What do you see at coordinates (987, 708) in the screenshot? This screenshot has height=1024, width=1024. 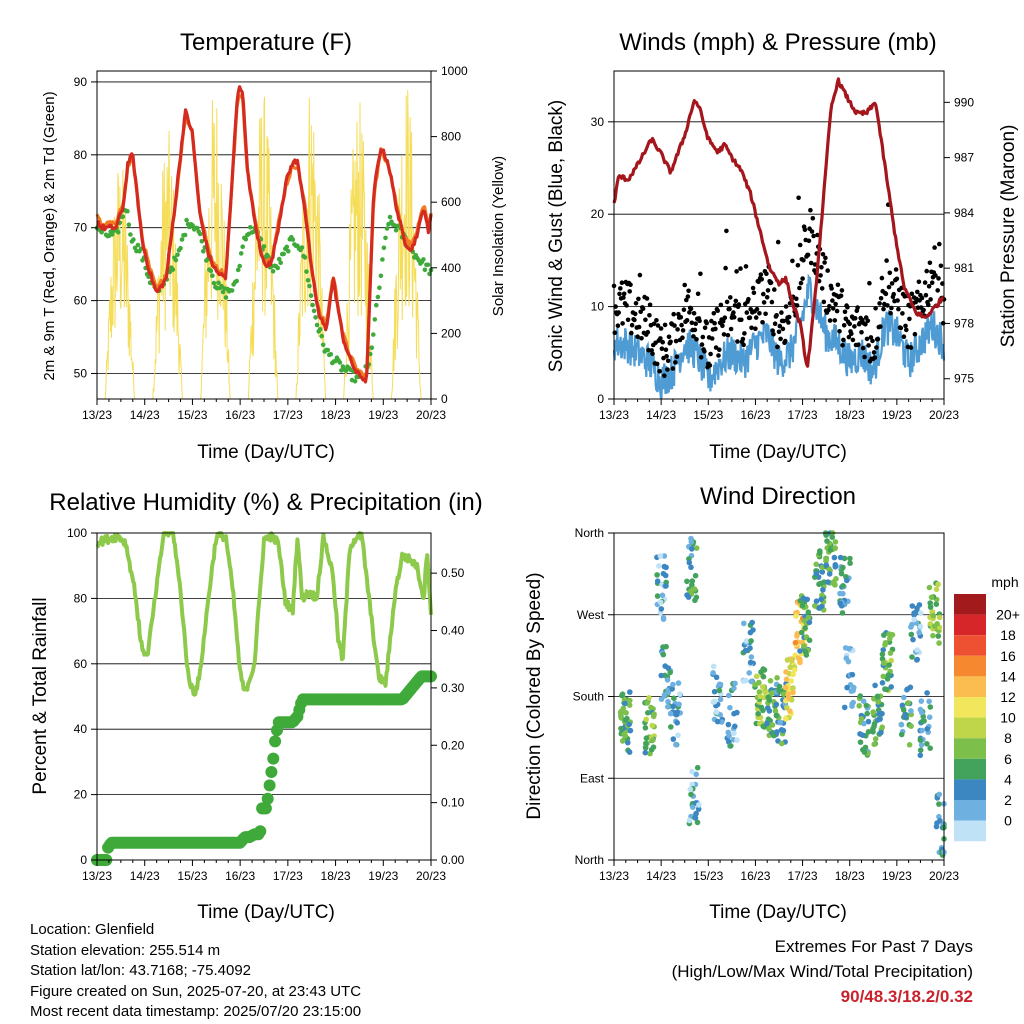 I see `speed-legend: mph 20+ 18 16 14 12 10 8 6 4 2 0` at bounding box center [987, 708].